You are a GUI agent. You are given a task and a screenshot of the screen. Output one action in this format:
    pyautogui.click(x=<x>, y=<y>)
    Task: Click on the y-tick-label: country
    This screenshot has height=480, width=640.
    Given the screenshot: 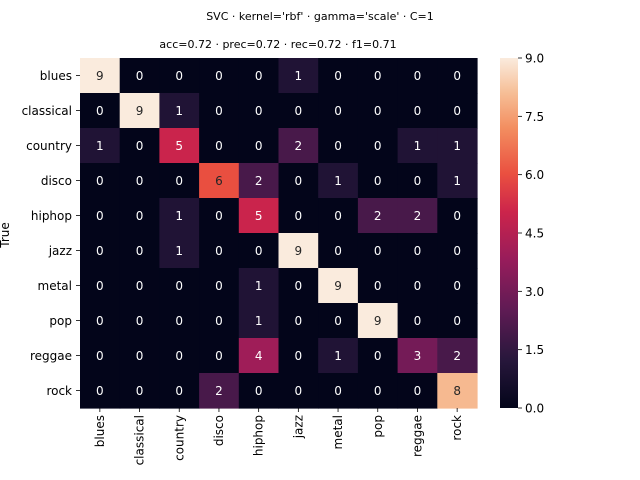 What is the action you would take?
    pyautogui.click(x=49, y=146)
    